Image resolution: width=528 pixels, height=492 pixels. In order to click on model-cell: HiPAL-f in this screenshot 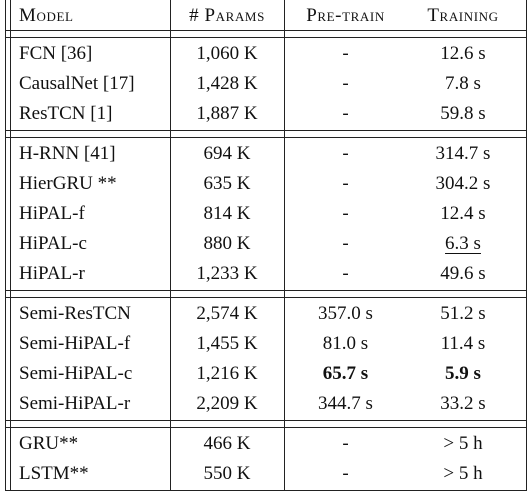, I will do `click(52, 213)`.